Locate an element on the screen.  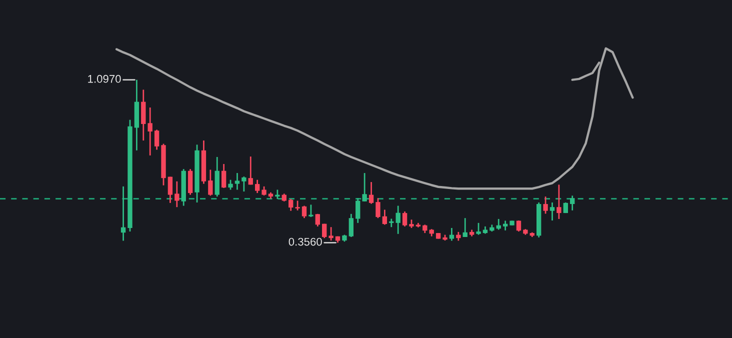
annotation: 1.0970 is located at coordinates (104, 78).